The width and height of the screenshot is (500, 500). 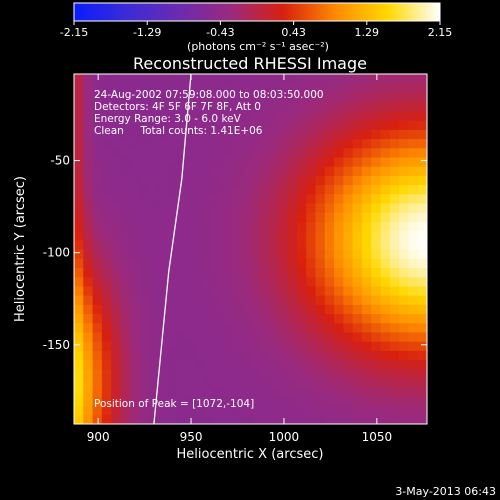 I want to click on annotation-time: 24-Aug-2002 07:59:08.000 to 08:03:50.000, so click(x=209, y=95).